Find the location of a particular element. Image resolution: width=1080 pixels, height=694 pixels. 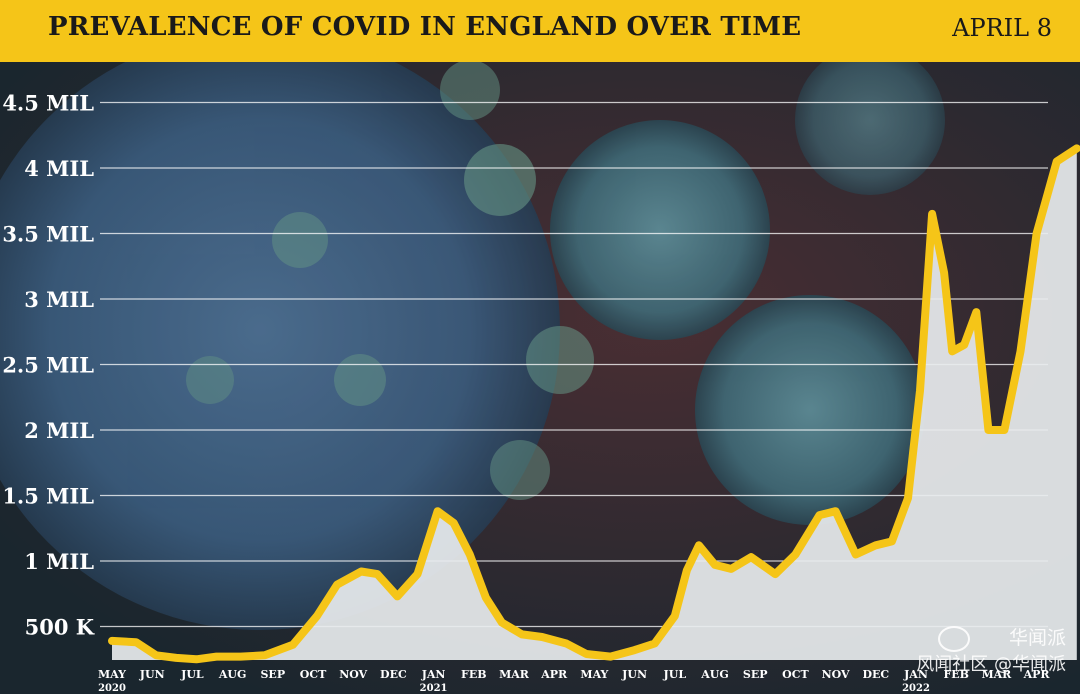

watermark-handle: 风闻社区 @华闻派 is located at coordinates (991, 664).